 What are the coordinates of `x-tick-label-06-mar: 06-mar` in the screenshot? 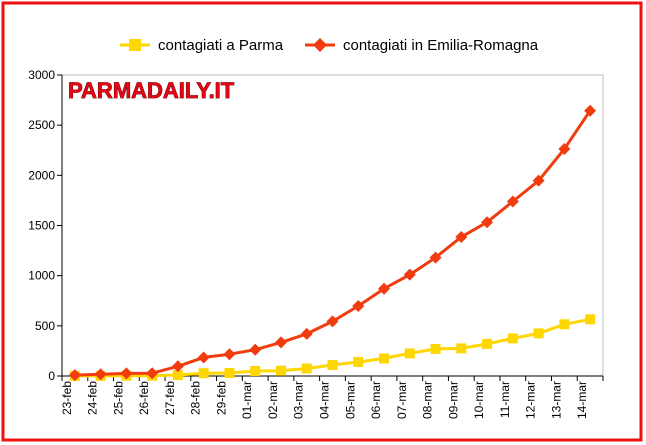 It's located at (376, 400).